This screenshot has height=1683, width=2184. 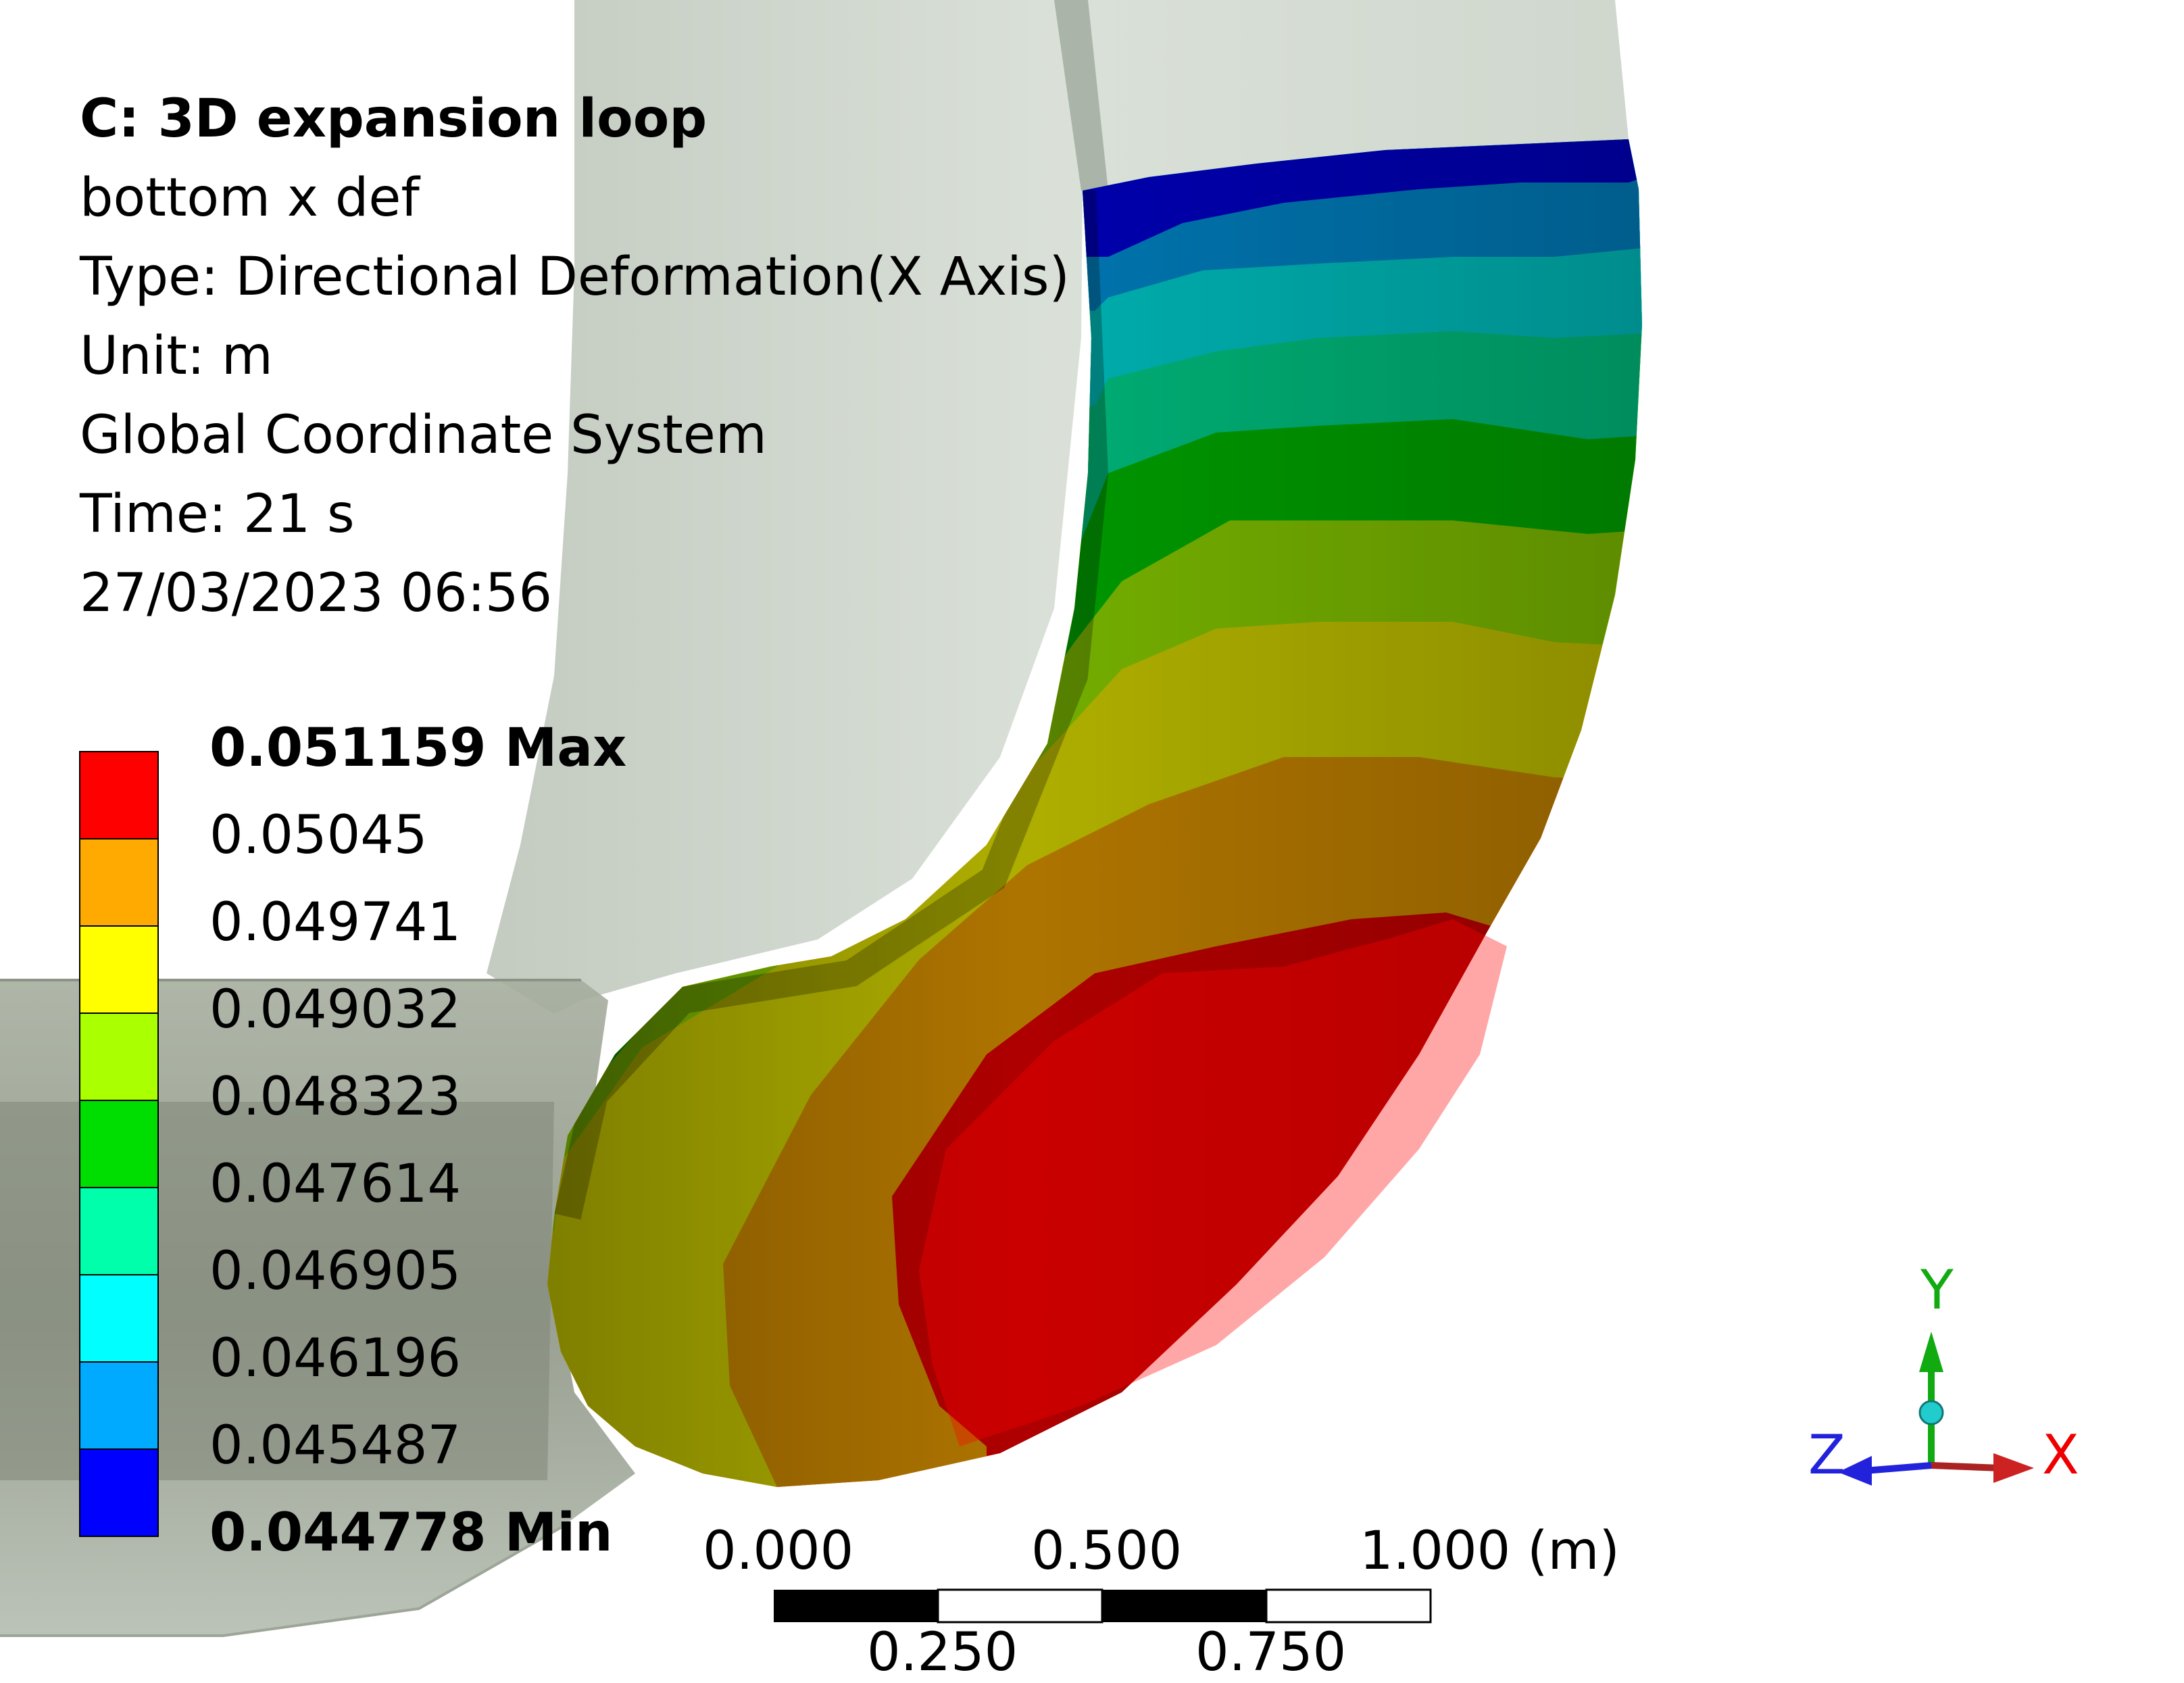 What do you see at coordinates (177, 357) in the screenshot?
I see `result-unit: Unit: m` at bounding box center [177, 357].